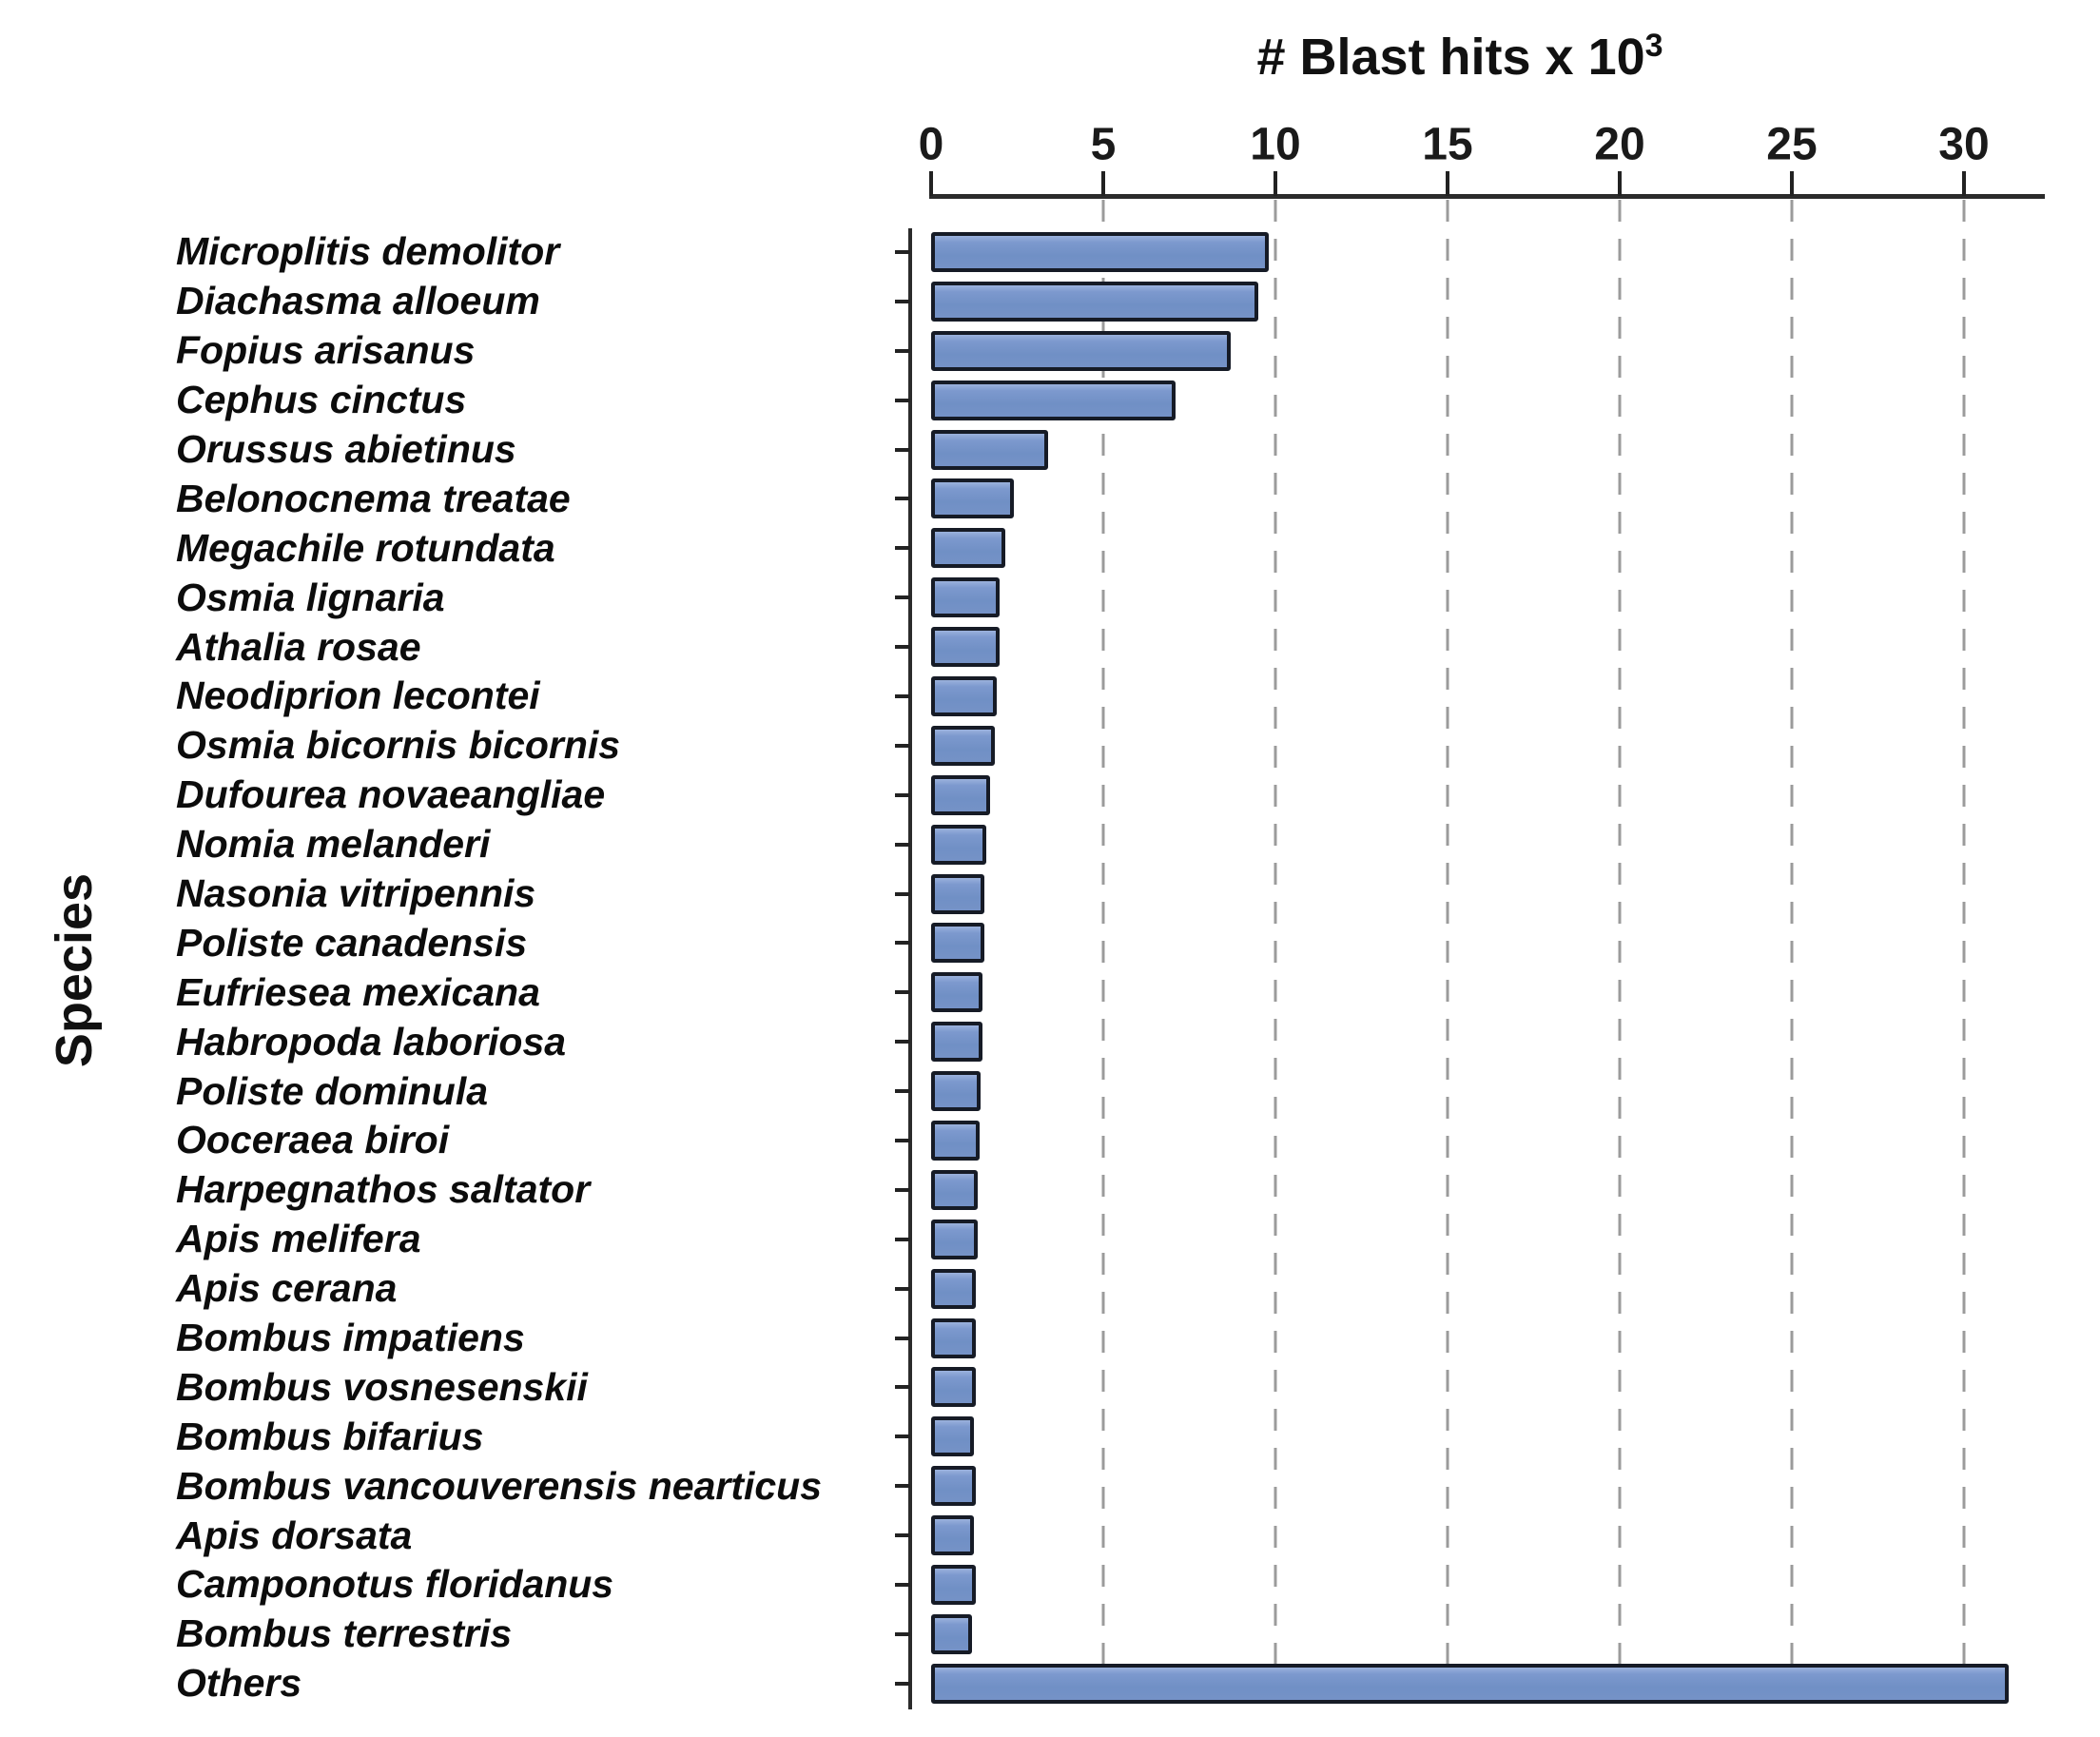 The image size is (2100, 1737). Describe the element at coordinates (395, 1584) in the screenshot. I see `species-label: Camponotus floridanus` at that location.